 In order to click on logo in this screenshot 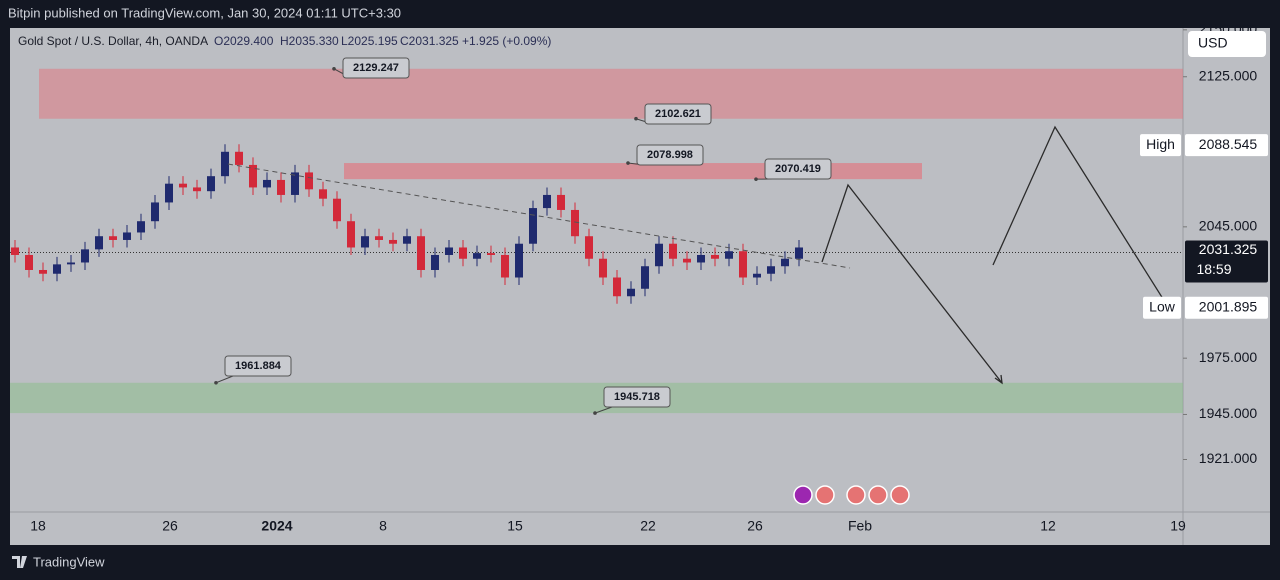, I will do `click(19, 562)`.